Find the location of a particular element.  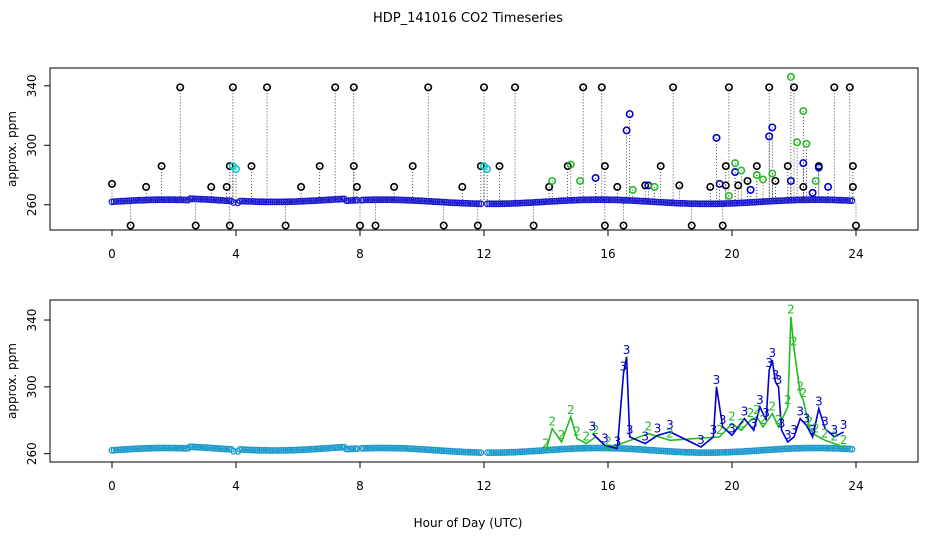

top-x-tick-label: 12 is located at coordinates (483, 254).